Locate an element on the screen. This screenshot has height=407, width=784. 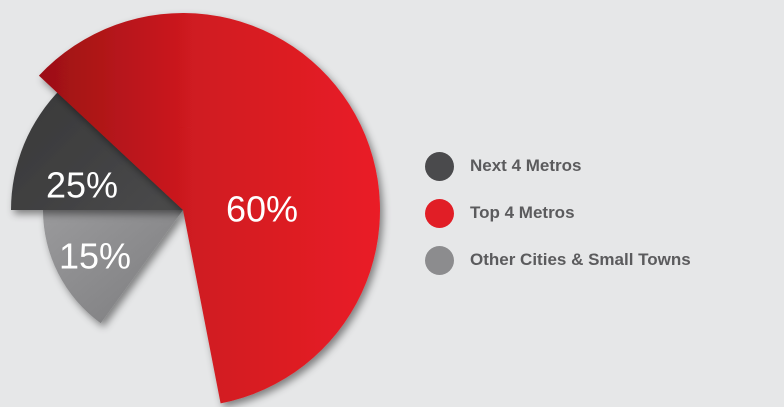
legend-item-top-4-metros: Top 4 Metros is located at coordinates (558, 213).